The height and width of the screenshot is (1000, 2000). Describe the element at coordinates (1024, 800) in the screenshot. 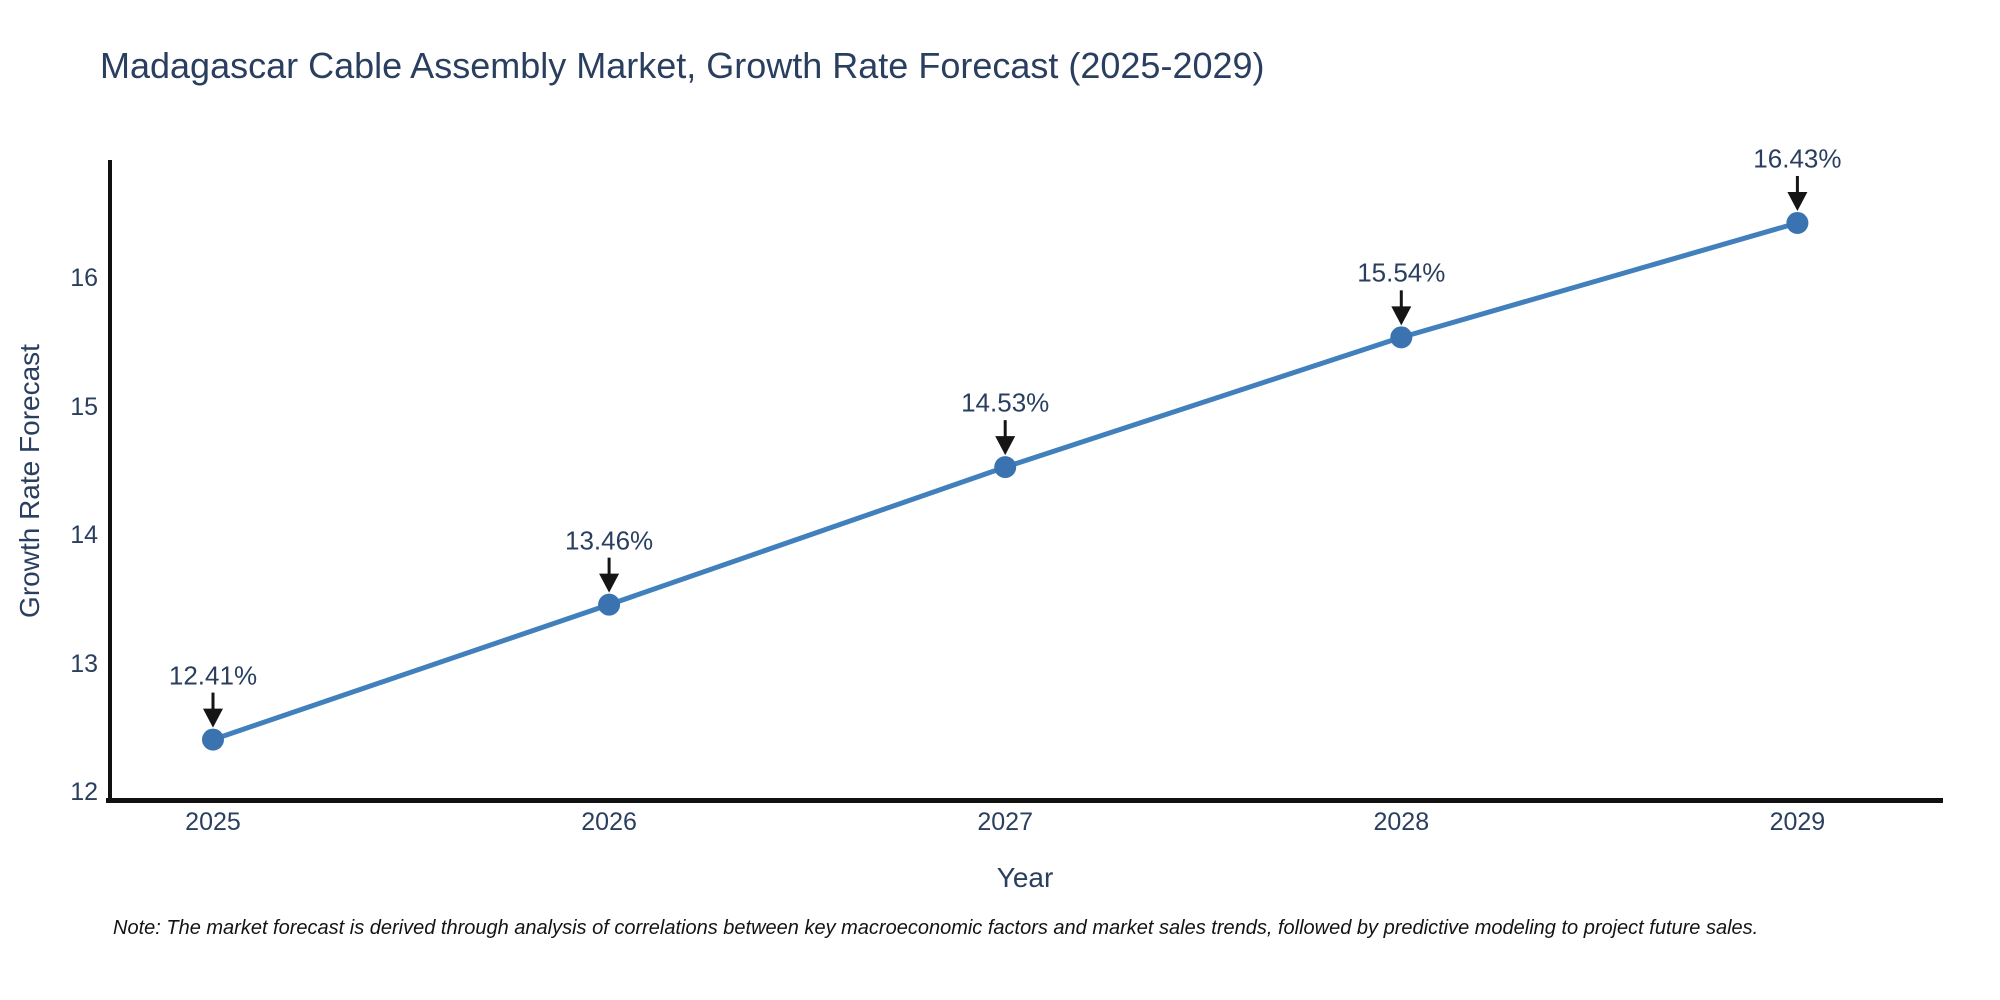

I see `x-axis-line` at that location.